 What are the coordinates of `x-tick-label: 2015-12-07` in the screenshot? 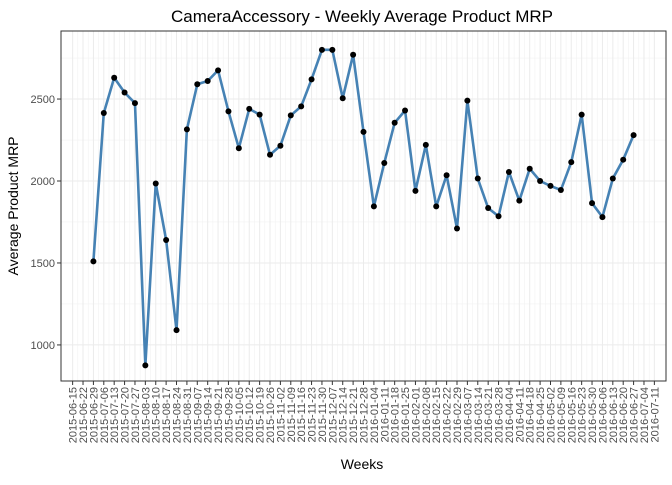 It's located at (333, 415).